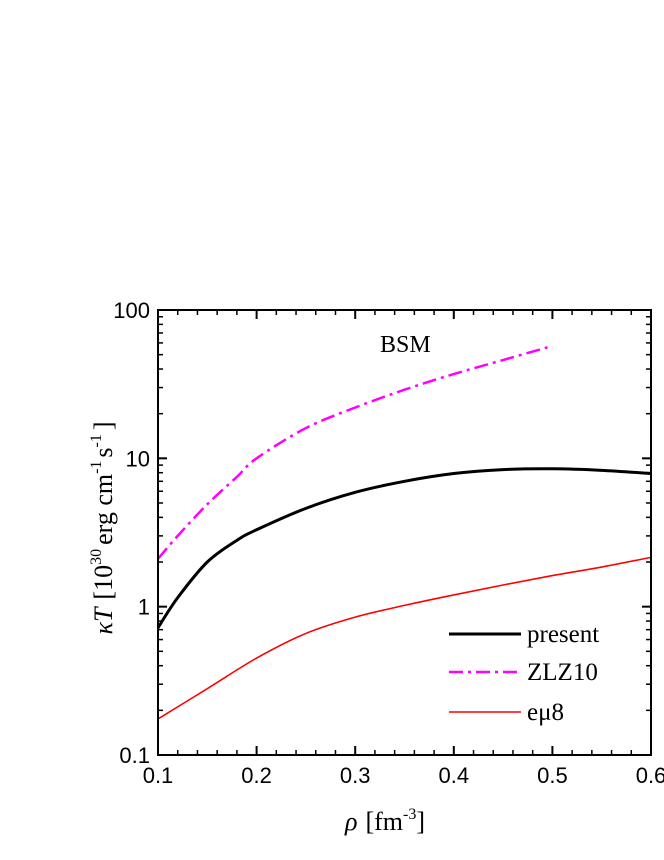 This screenshot has width=664, height=860. I want to click on y-axis-unit-s: s, so click(103, 452).